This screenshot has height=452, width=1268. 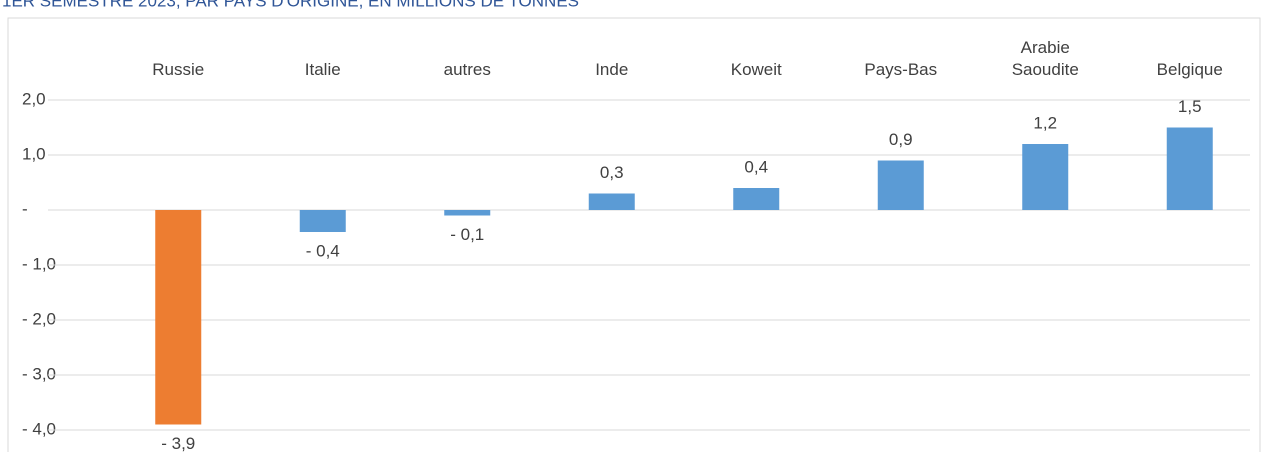 What do you see at coordinates (756, 69) in the screenshot?
I see `category-label: Koweit` at bounding box center [756, 69].